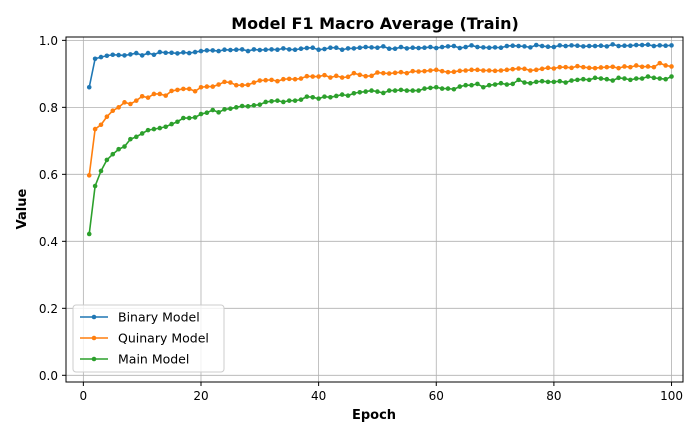 The height and width of the screenshot is (437, 700). I want to click on y-tick-label: 0.2, so click(48, 309).